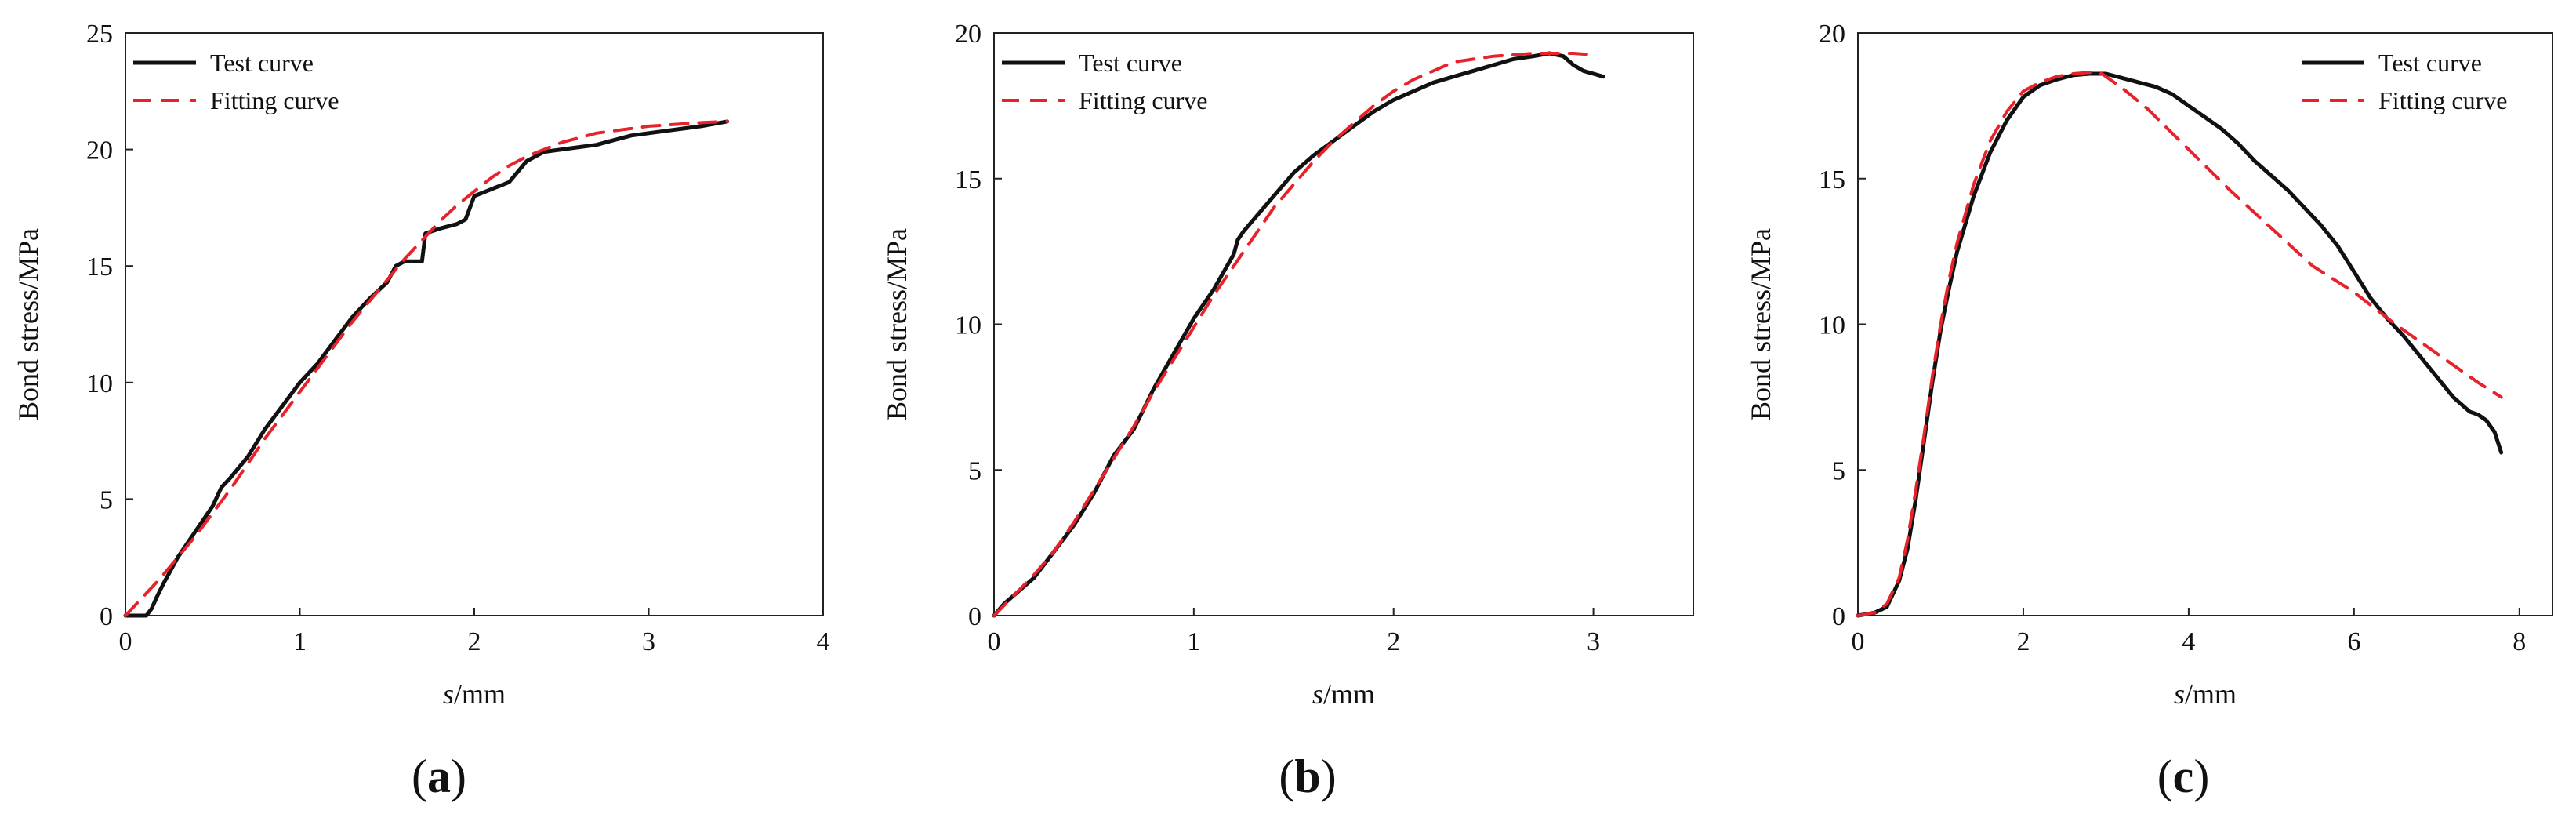  Describe the element at coordinates (2354, 641) in the screenshot. I see `chart-c-x-tick-label: 6` at that location.